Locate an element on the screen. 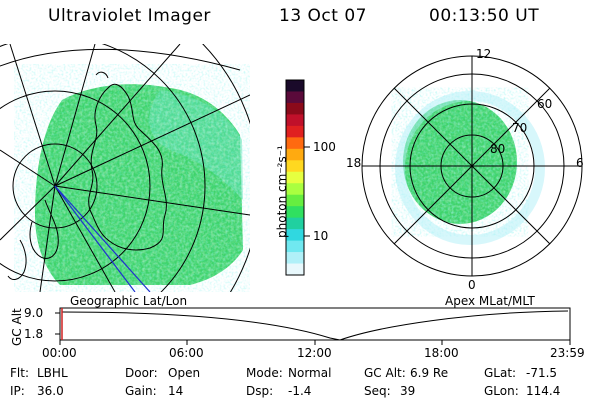 Image resolution: width=600 pixels, height=400 pixels. mlt-label-12: 12 is located at coordinates (484, 54).